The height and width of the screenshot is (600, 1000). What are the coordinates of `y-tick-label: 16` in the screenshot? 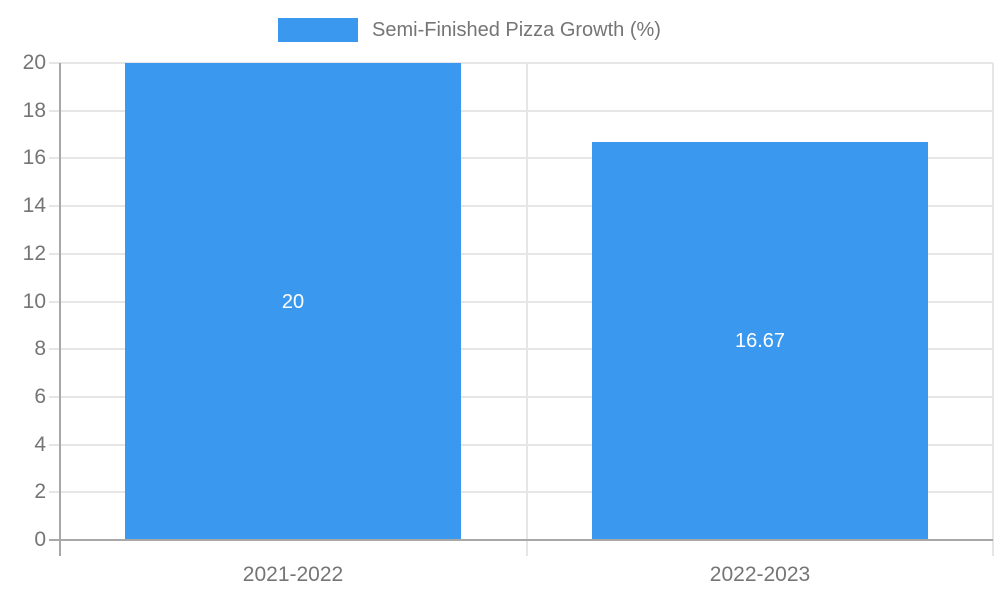 It's located at (34, 158).